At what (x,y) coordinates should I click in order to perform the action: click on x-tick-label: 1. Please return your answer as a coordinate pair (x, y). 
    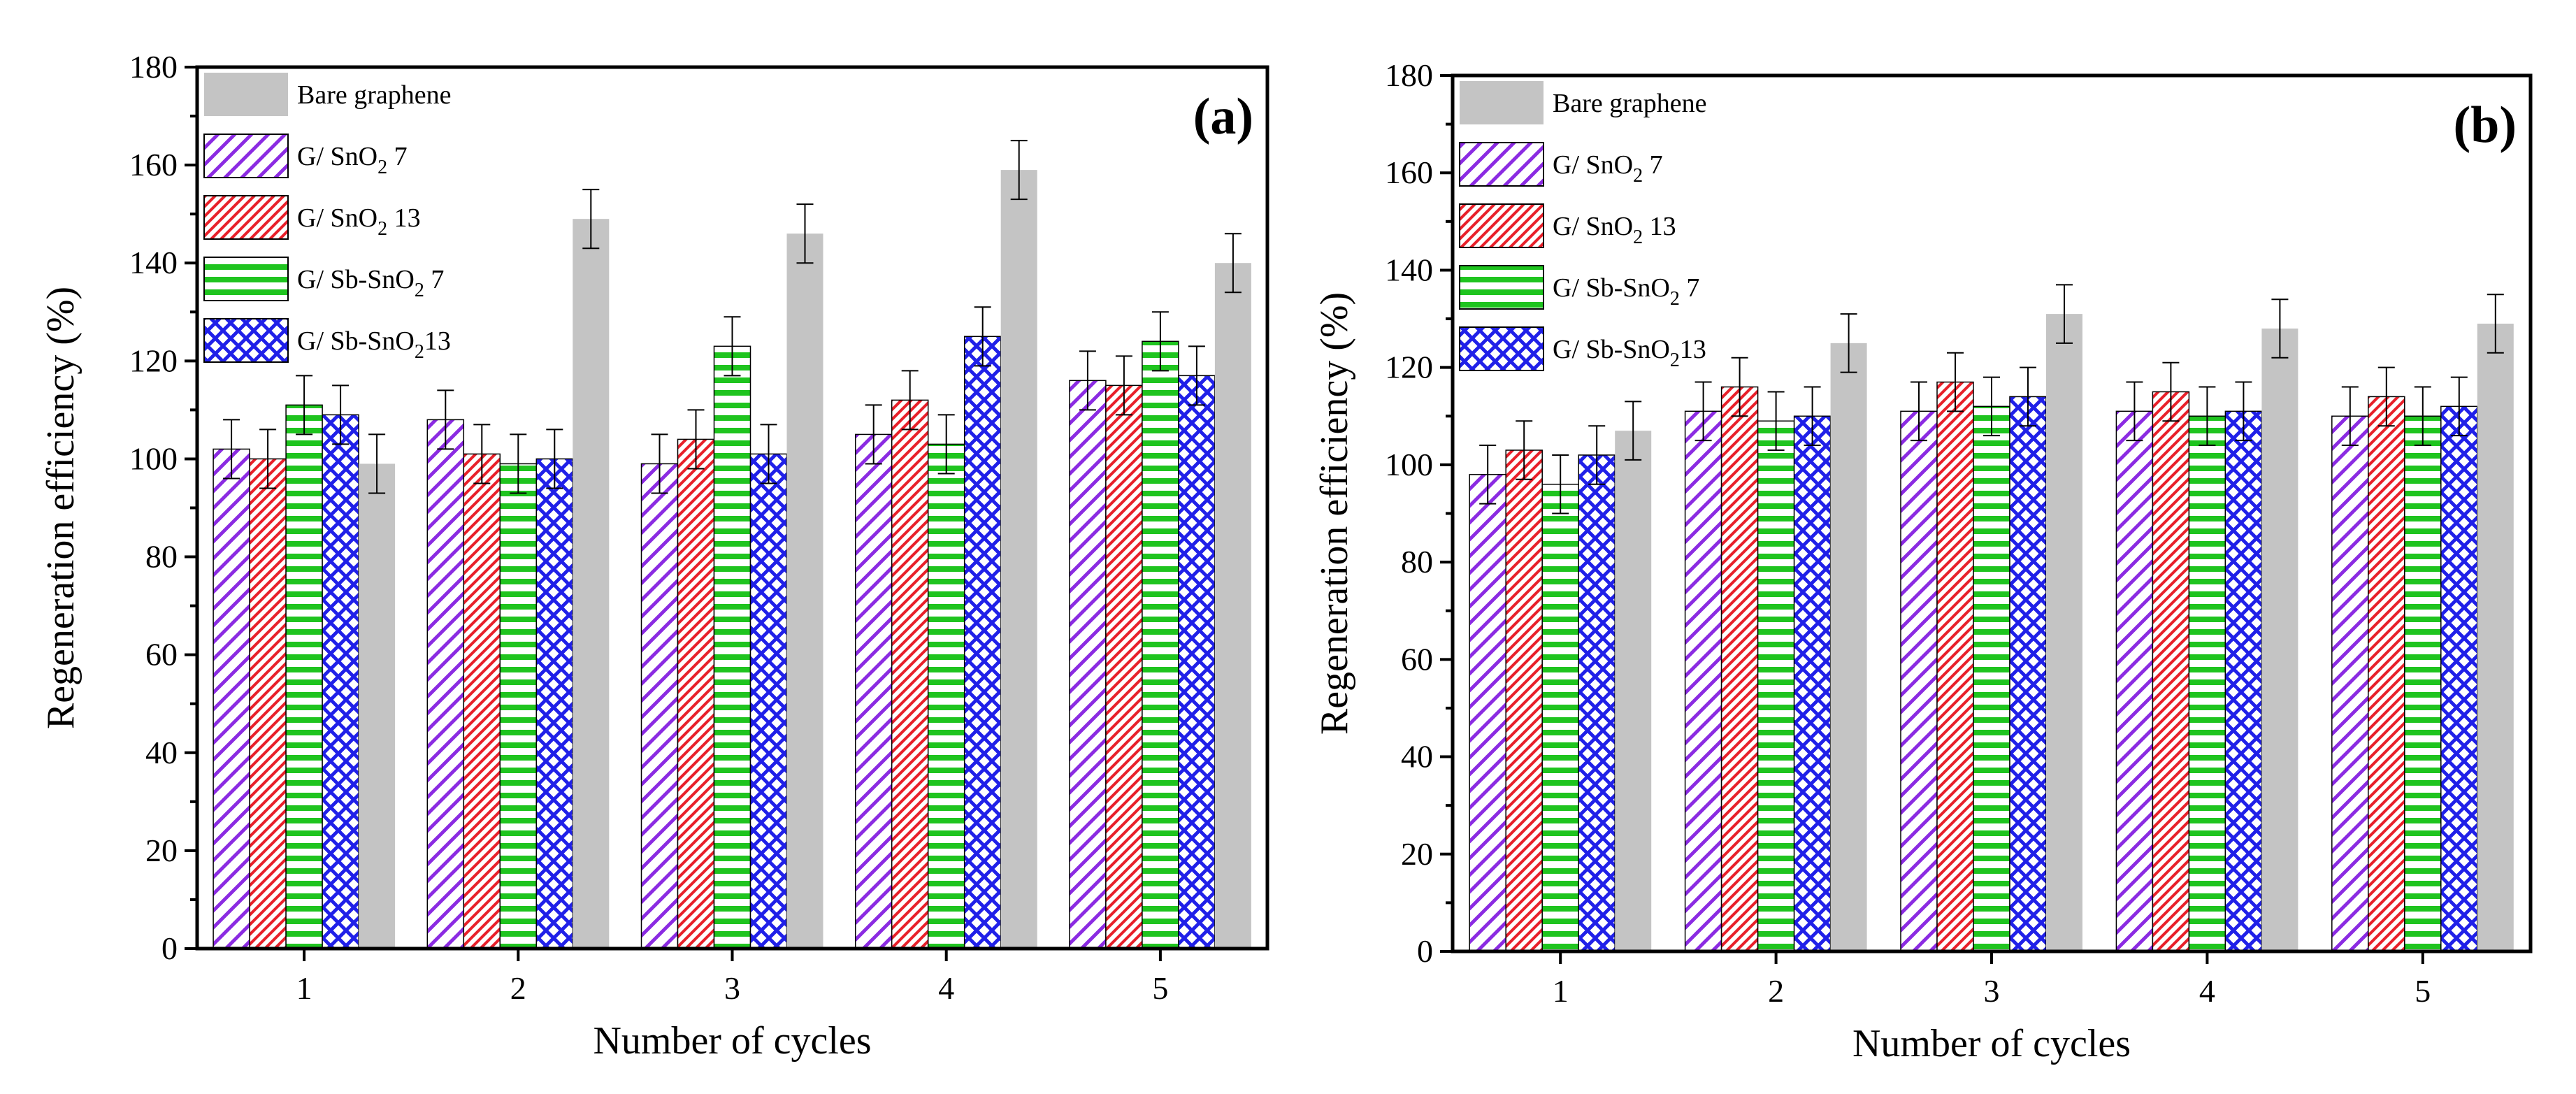
    Looking at the image, I should click on (1561, 991).